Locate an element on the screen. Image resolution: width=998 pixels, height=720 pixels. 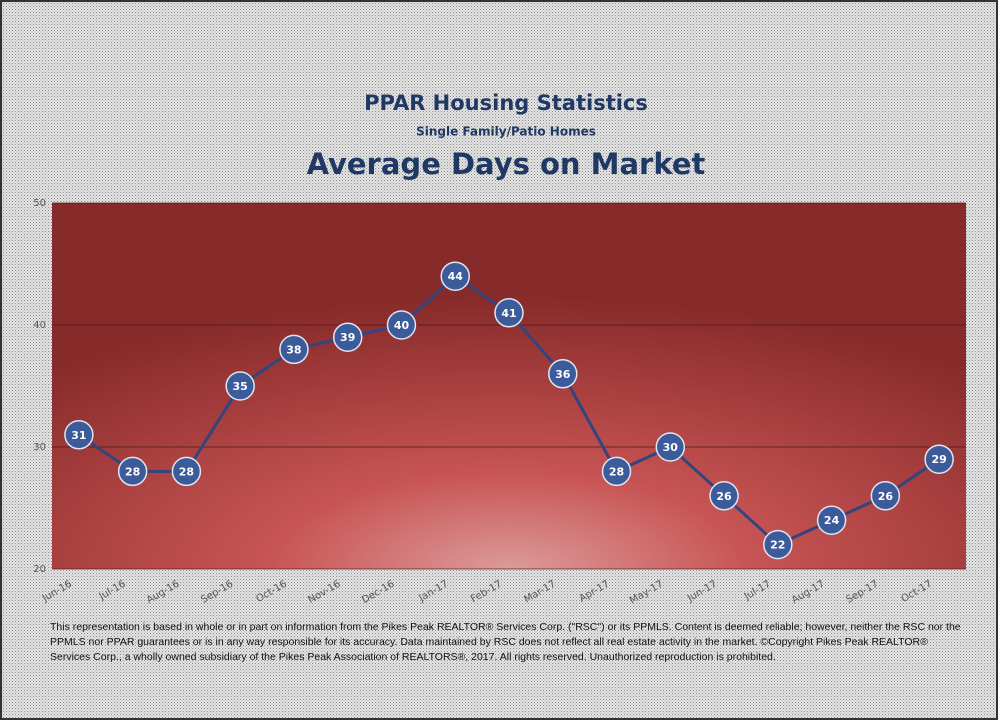
data-label: 36 is located at coordinates (563, 374).